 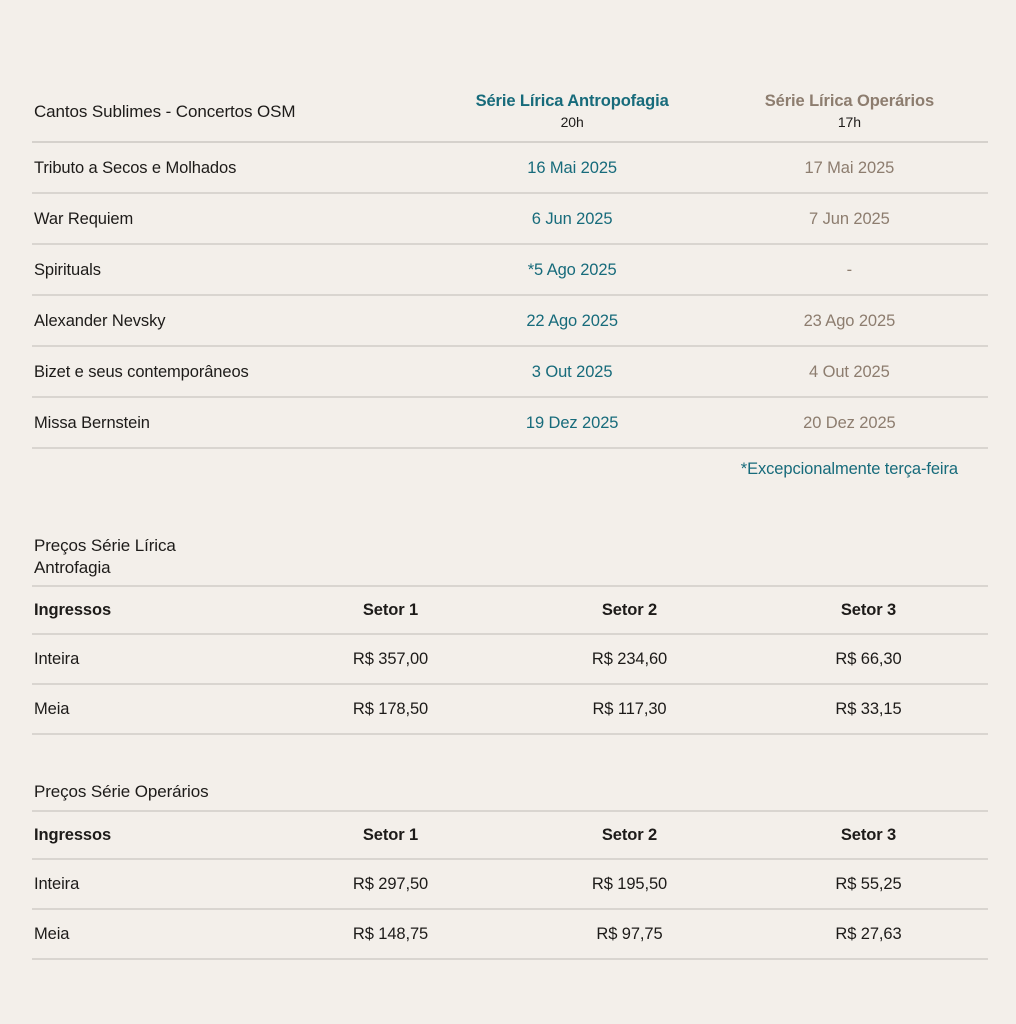 I want to click on footnote-row: *Excepcionalmente terça-feira, so click(x=510, y=466).